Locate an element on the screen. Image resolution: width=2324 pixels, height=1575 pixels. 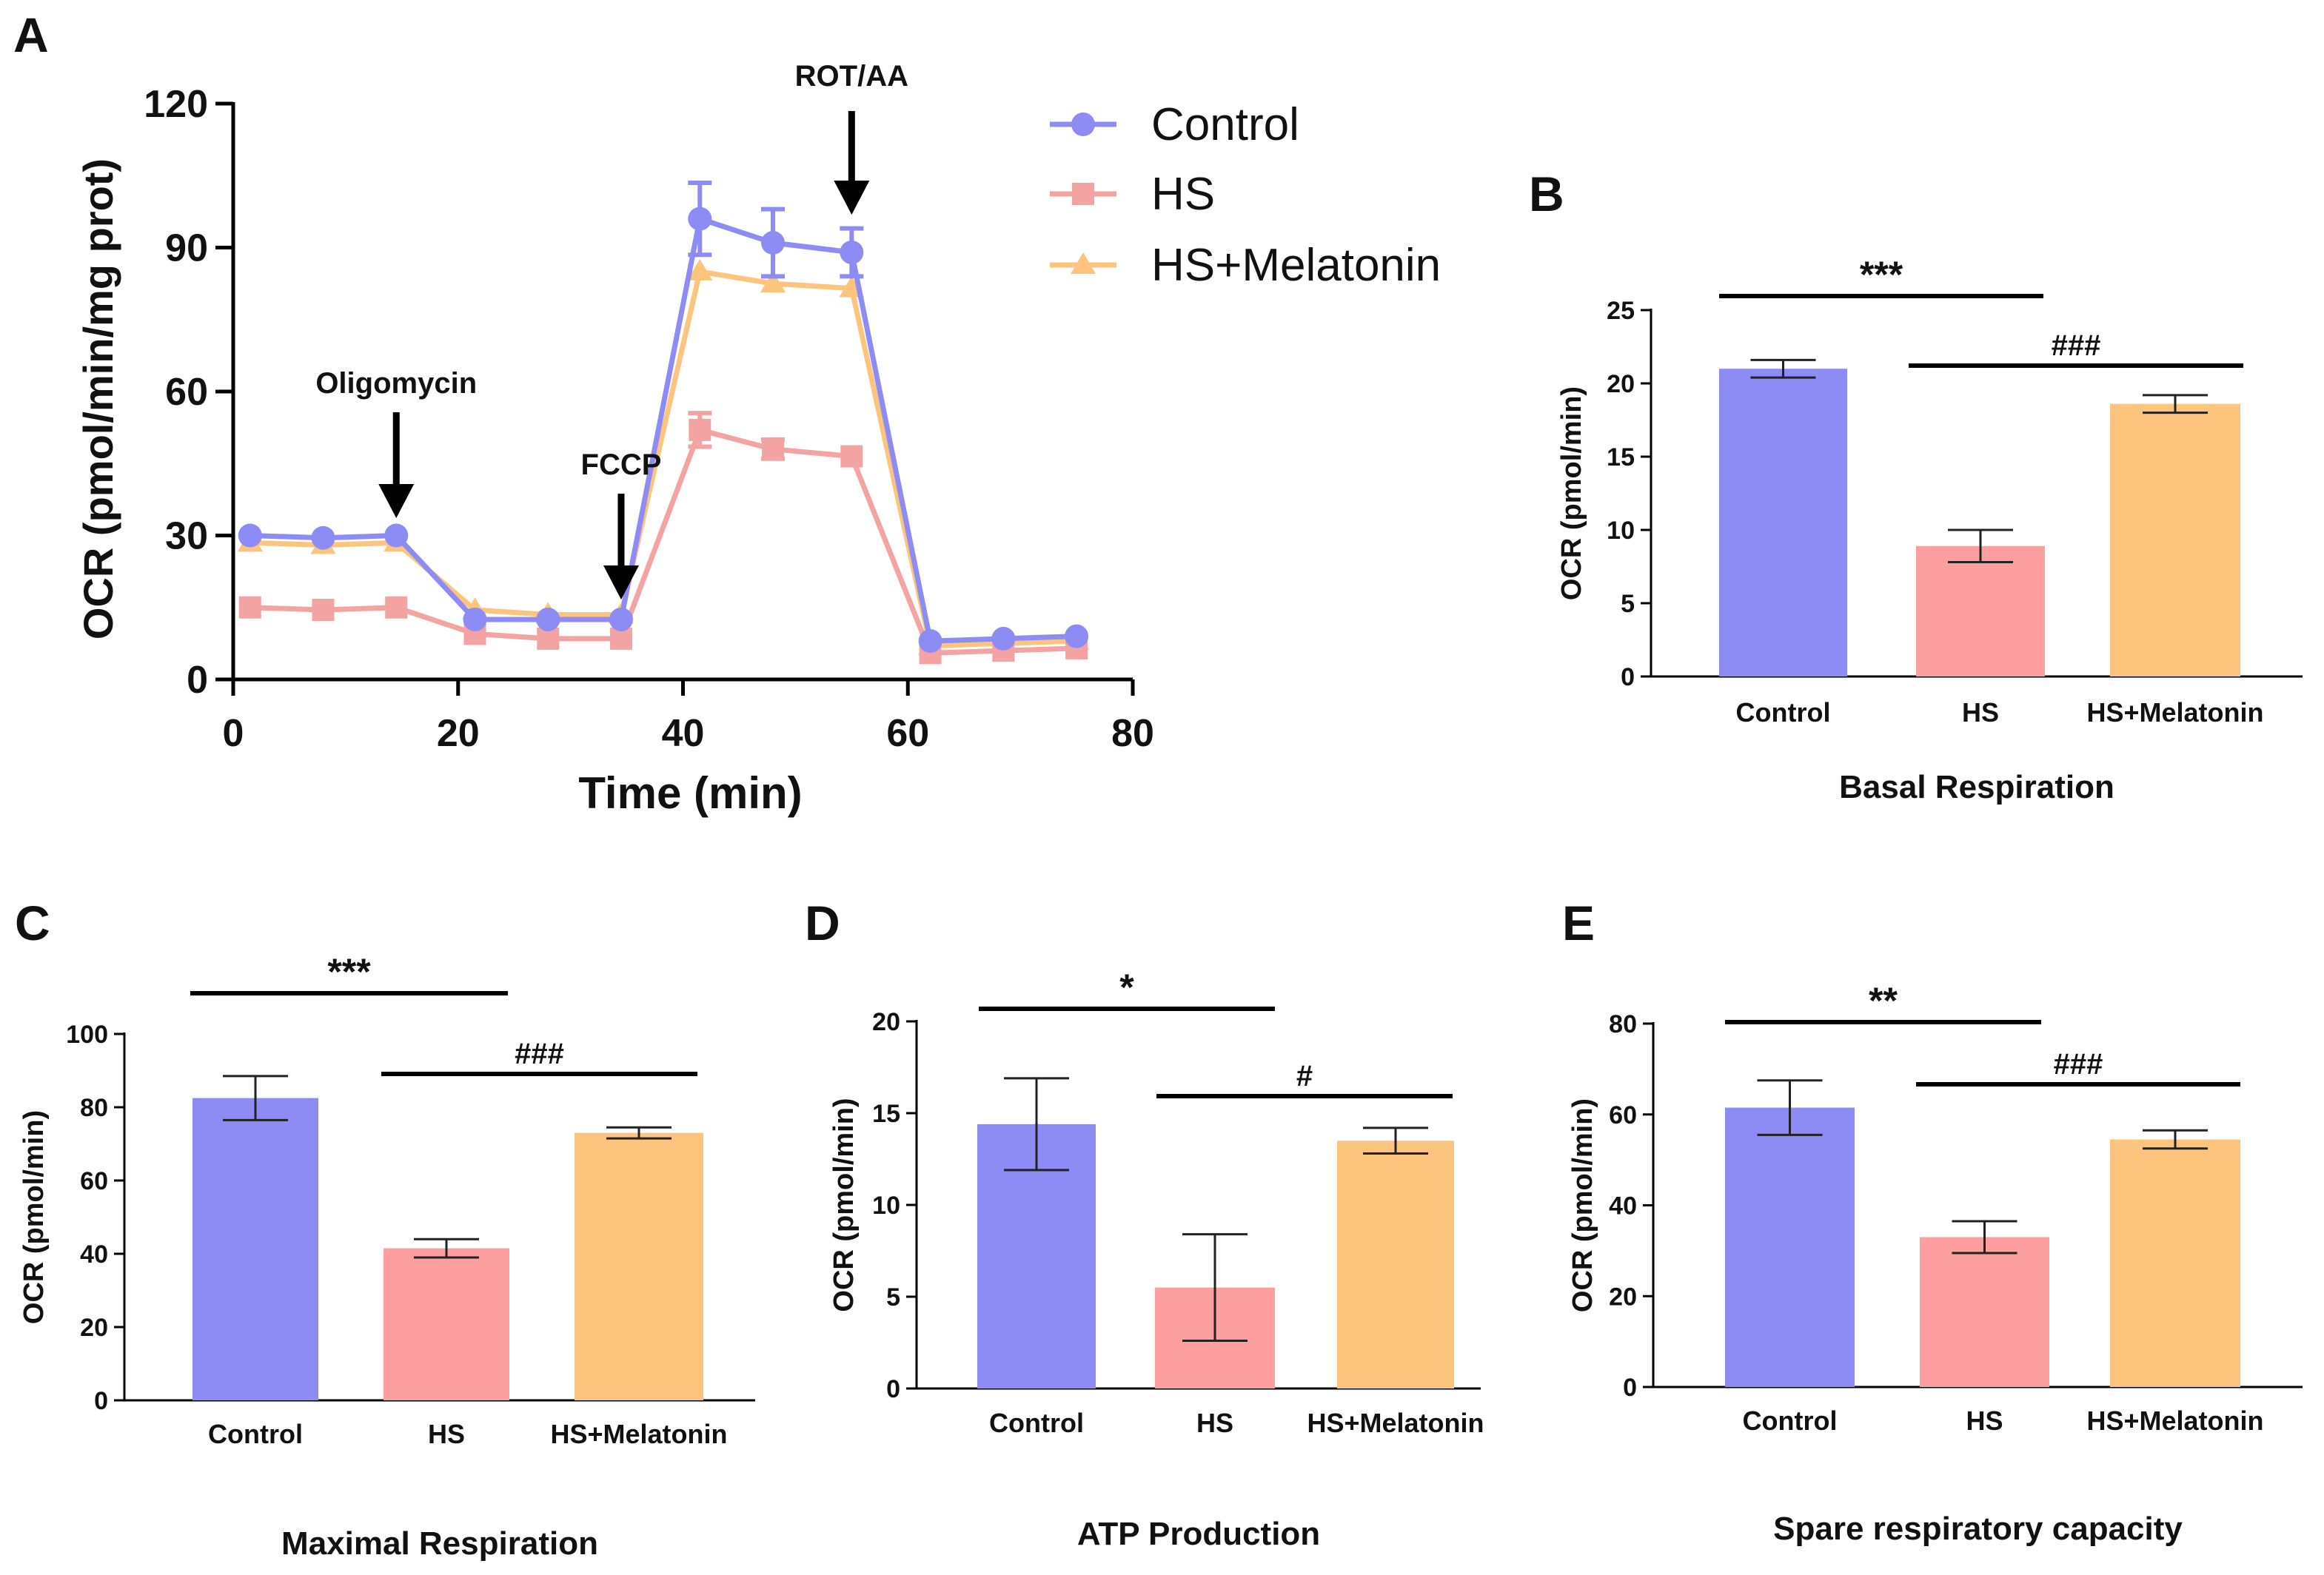
chart-title: Basal Respiration is located at coordinates (1977, 787).